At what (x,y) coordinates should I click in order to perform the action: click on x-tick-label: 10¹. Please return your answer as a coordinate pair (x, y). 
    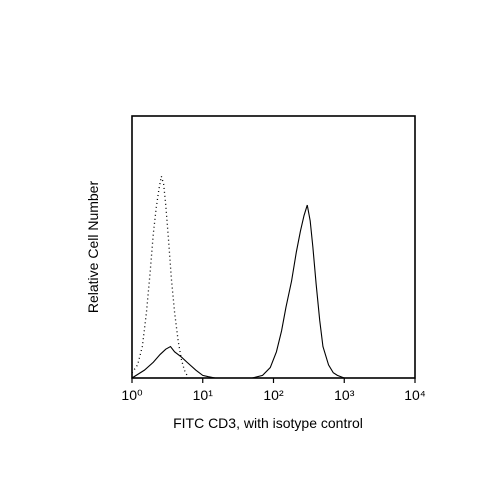
    Looking at the image, I should click on (203, 395).